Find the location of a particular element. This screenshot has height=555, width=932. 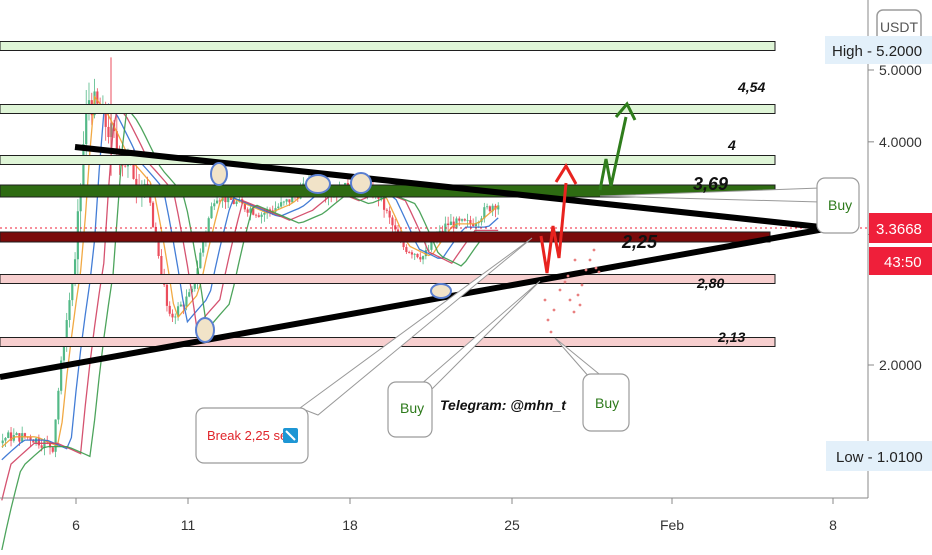

buy-left-label: Buy is located at coordinates (412, 408).